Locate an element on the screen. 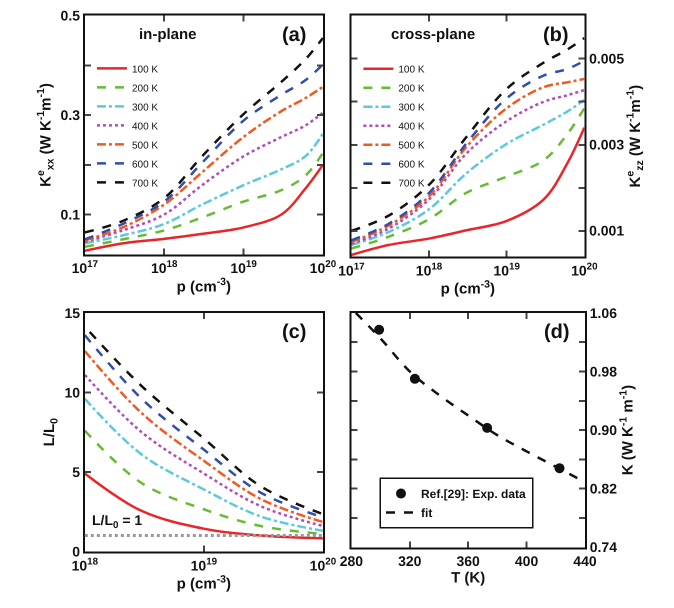 Image resolution: width=674 pixels, height=608 pixels. y-tick-label: 10 is located at coordinates (72, 392).